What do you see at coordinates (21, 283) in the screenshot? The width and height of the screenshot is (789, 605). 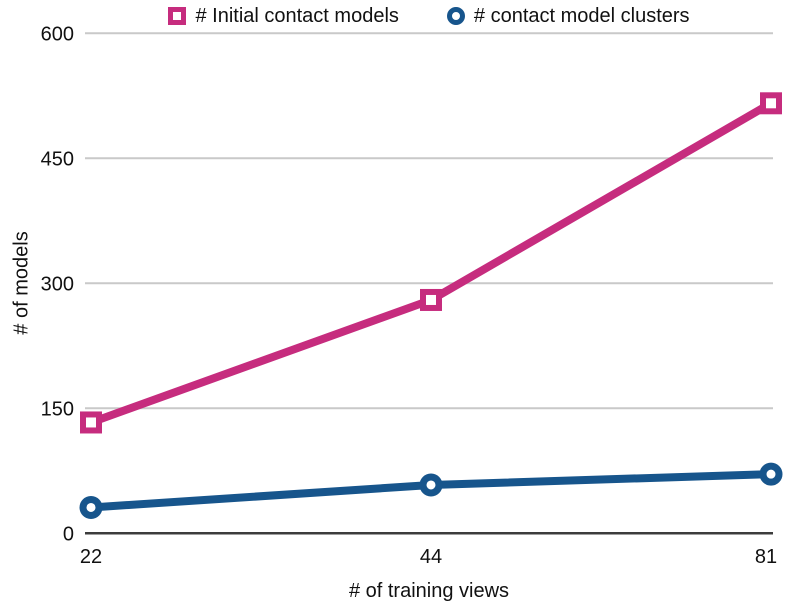 I see `y-axis-title: # of models` at bounding box center [21, 283].